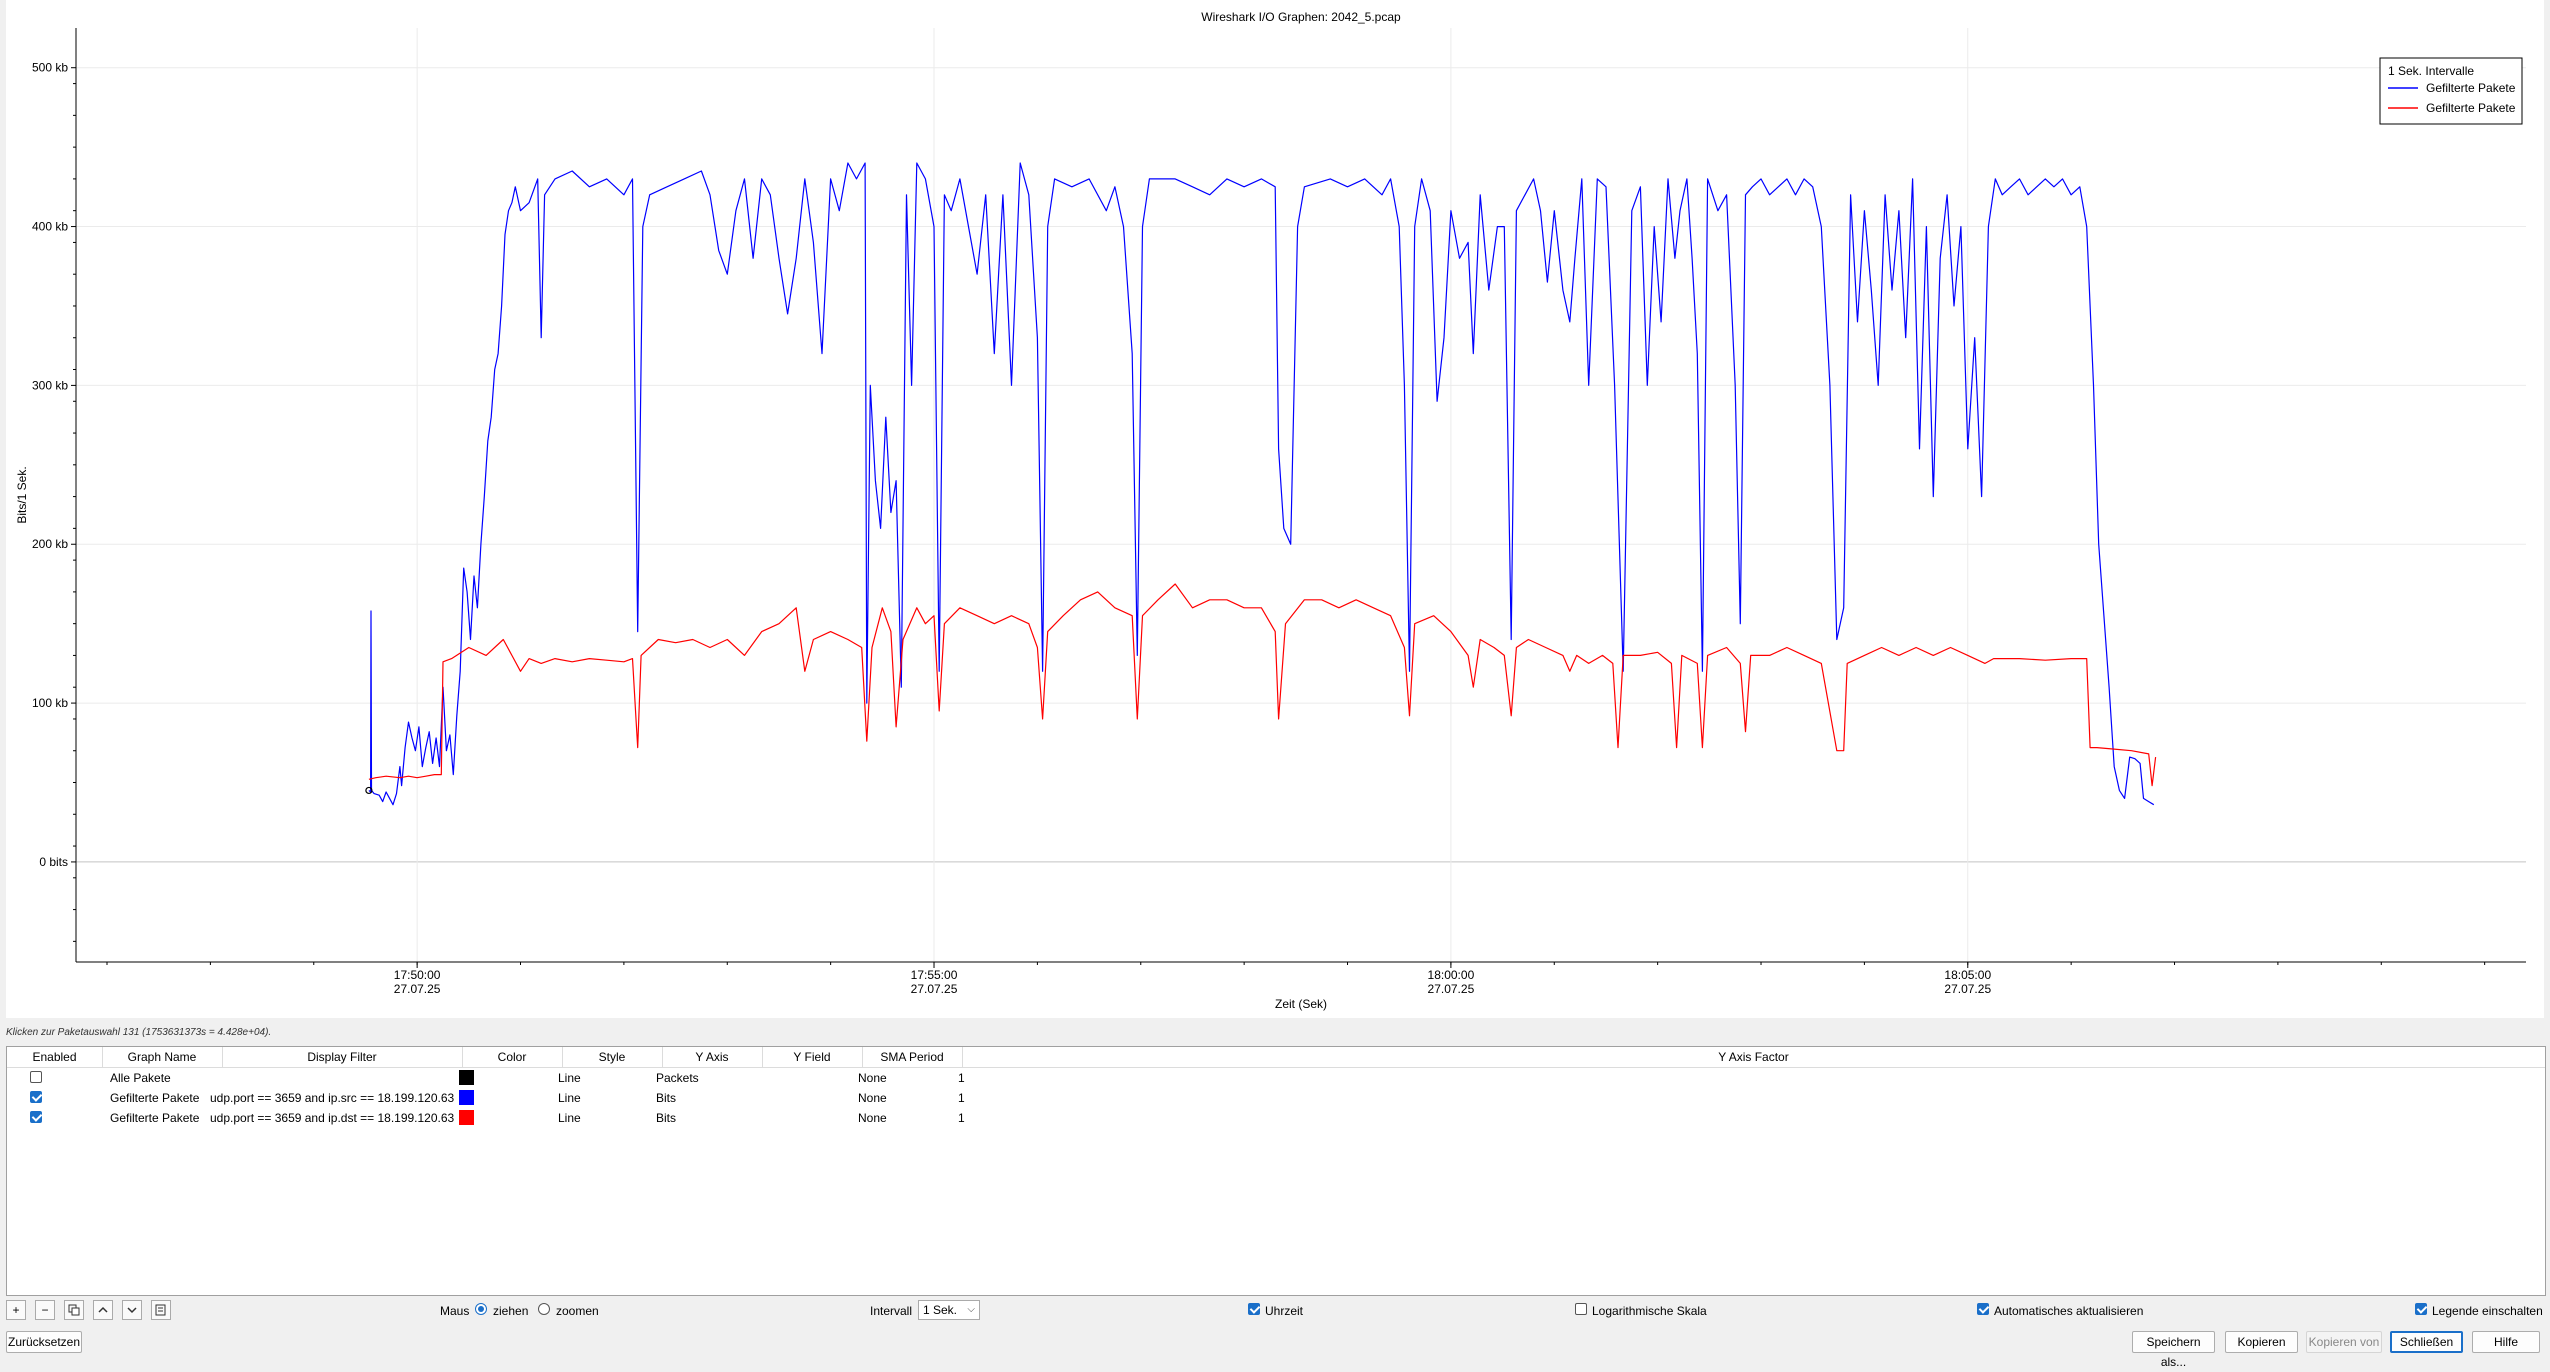 This screenshot has height=1372, width=2550. I want to click on y-tick-label: 100 kb, so click(50, 703).